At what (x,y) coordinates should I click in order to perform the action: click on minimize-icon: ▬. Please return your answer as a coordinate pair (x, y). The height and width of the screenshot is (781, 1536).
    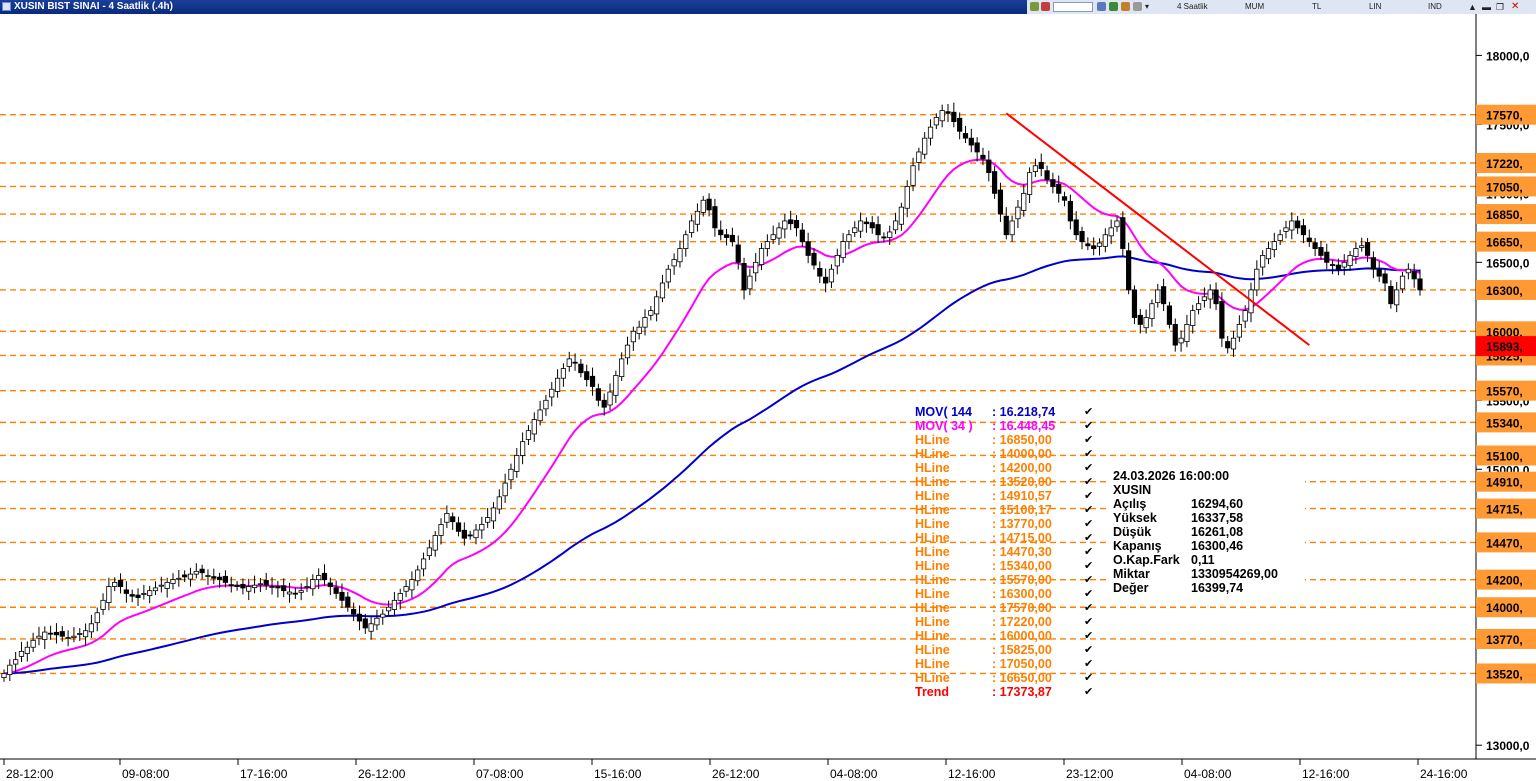
    Looking at the image, I should click on (1486, 7).